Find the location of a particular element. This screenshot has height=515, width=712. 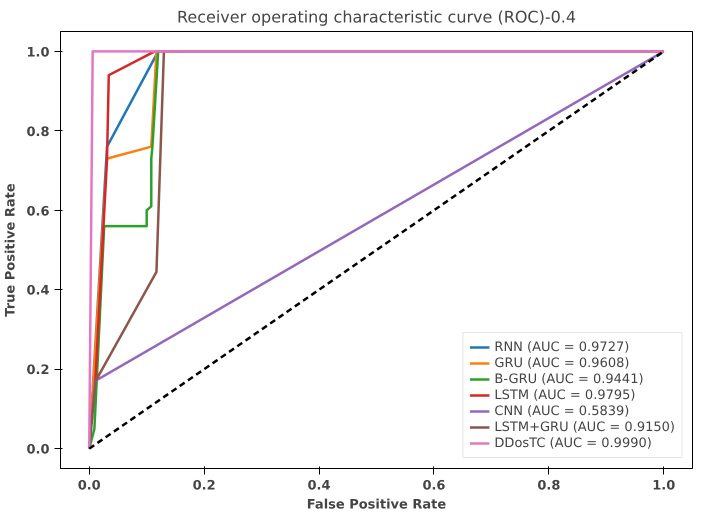

x-tick-label: 1.0 is located at coordinates (664, 486).